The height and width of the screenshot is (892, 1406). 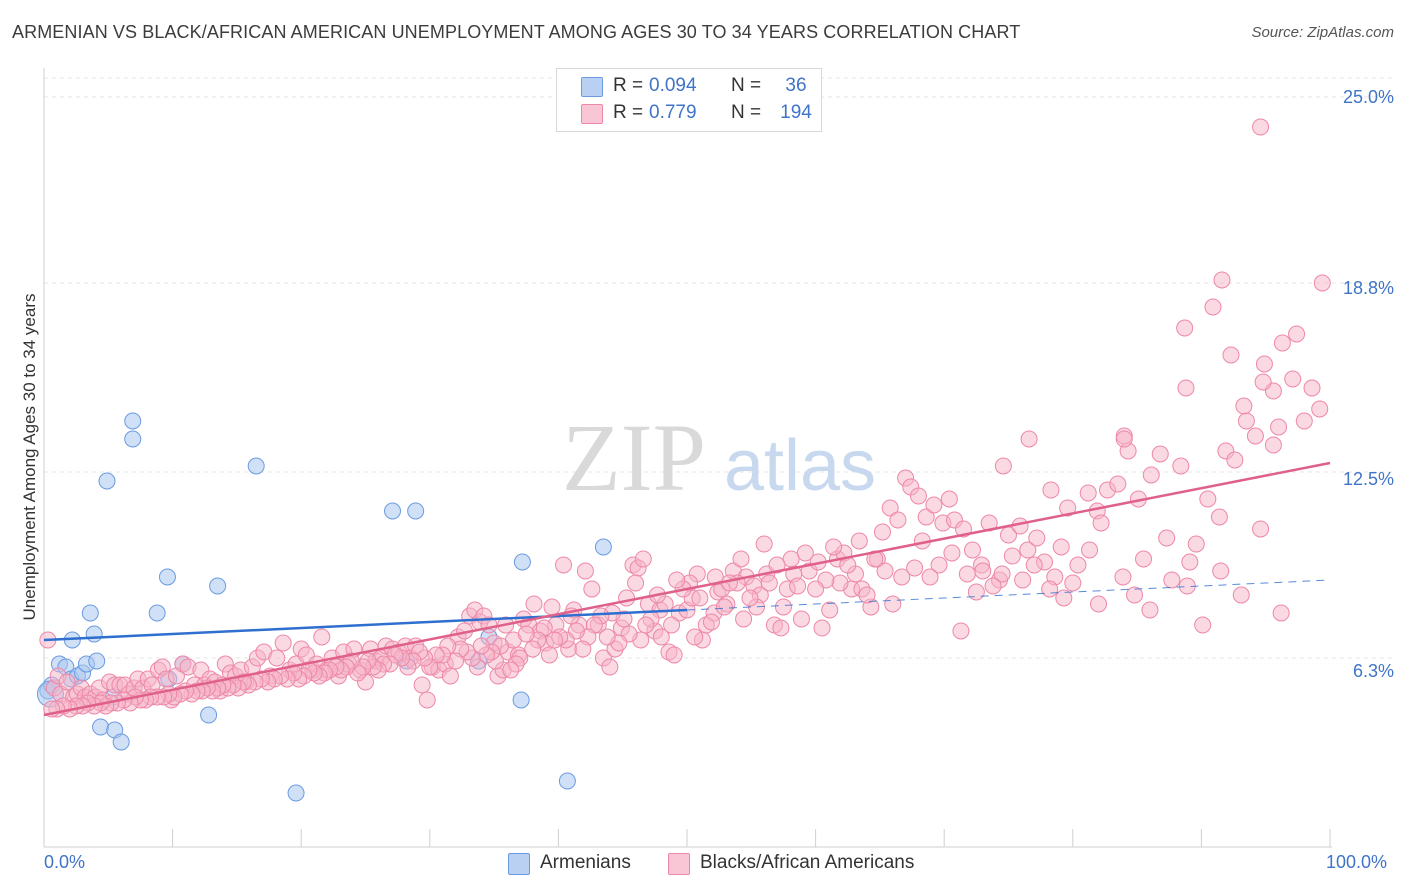 What do you see at coordinates (1373, 671) in the screenshot?
I see `y-tick-label: 6.3%` at bounding box center [1373, 671].